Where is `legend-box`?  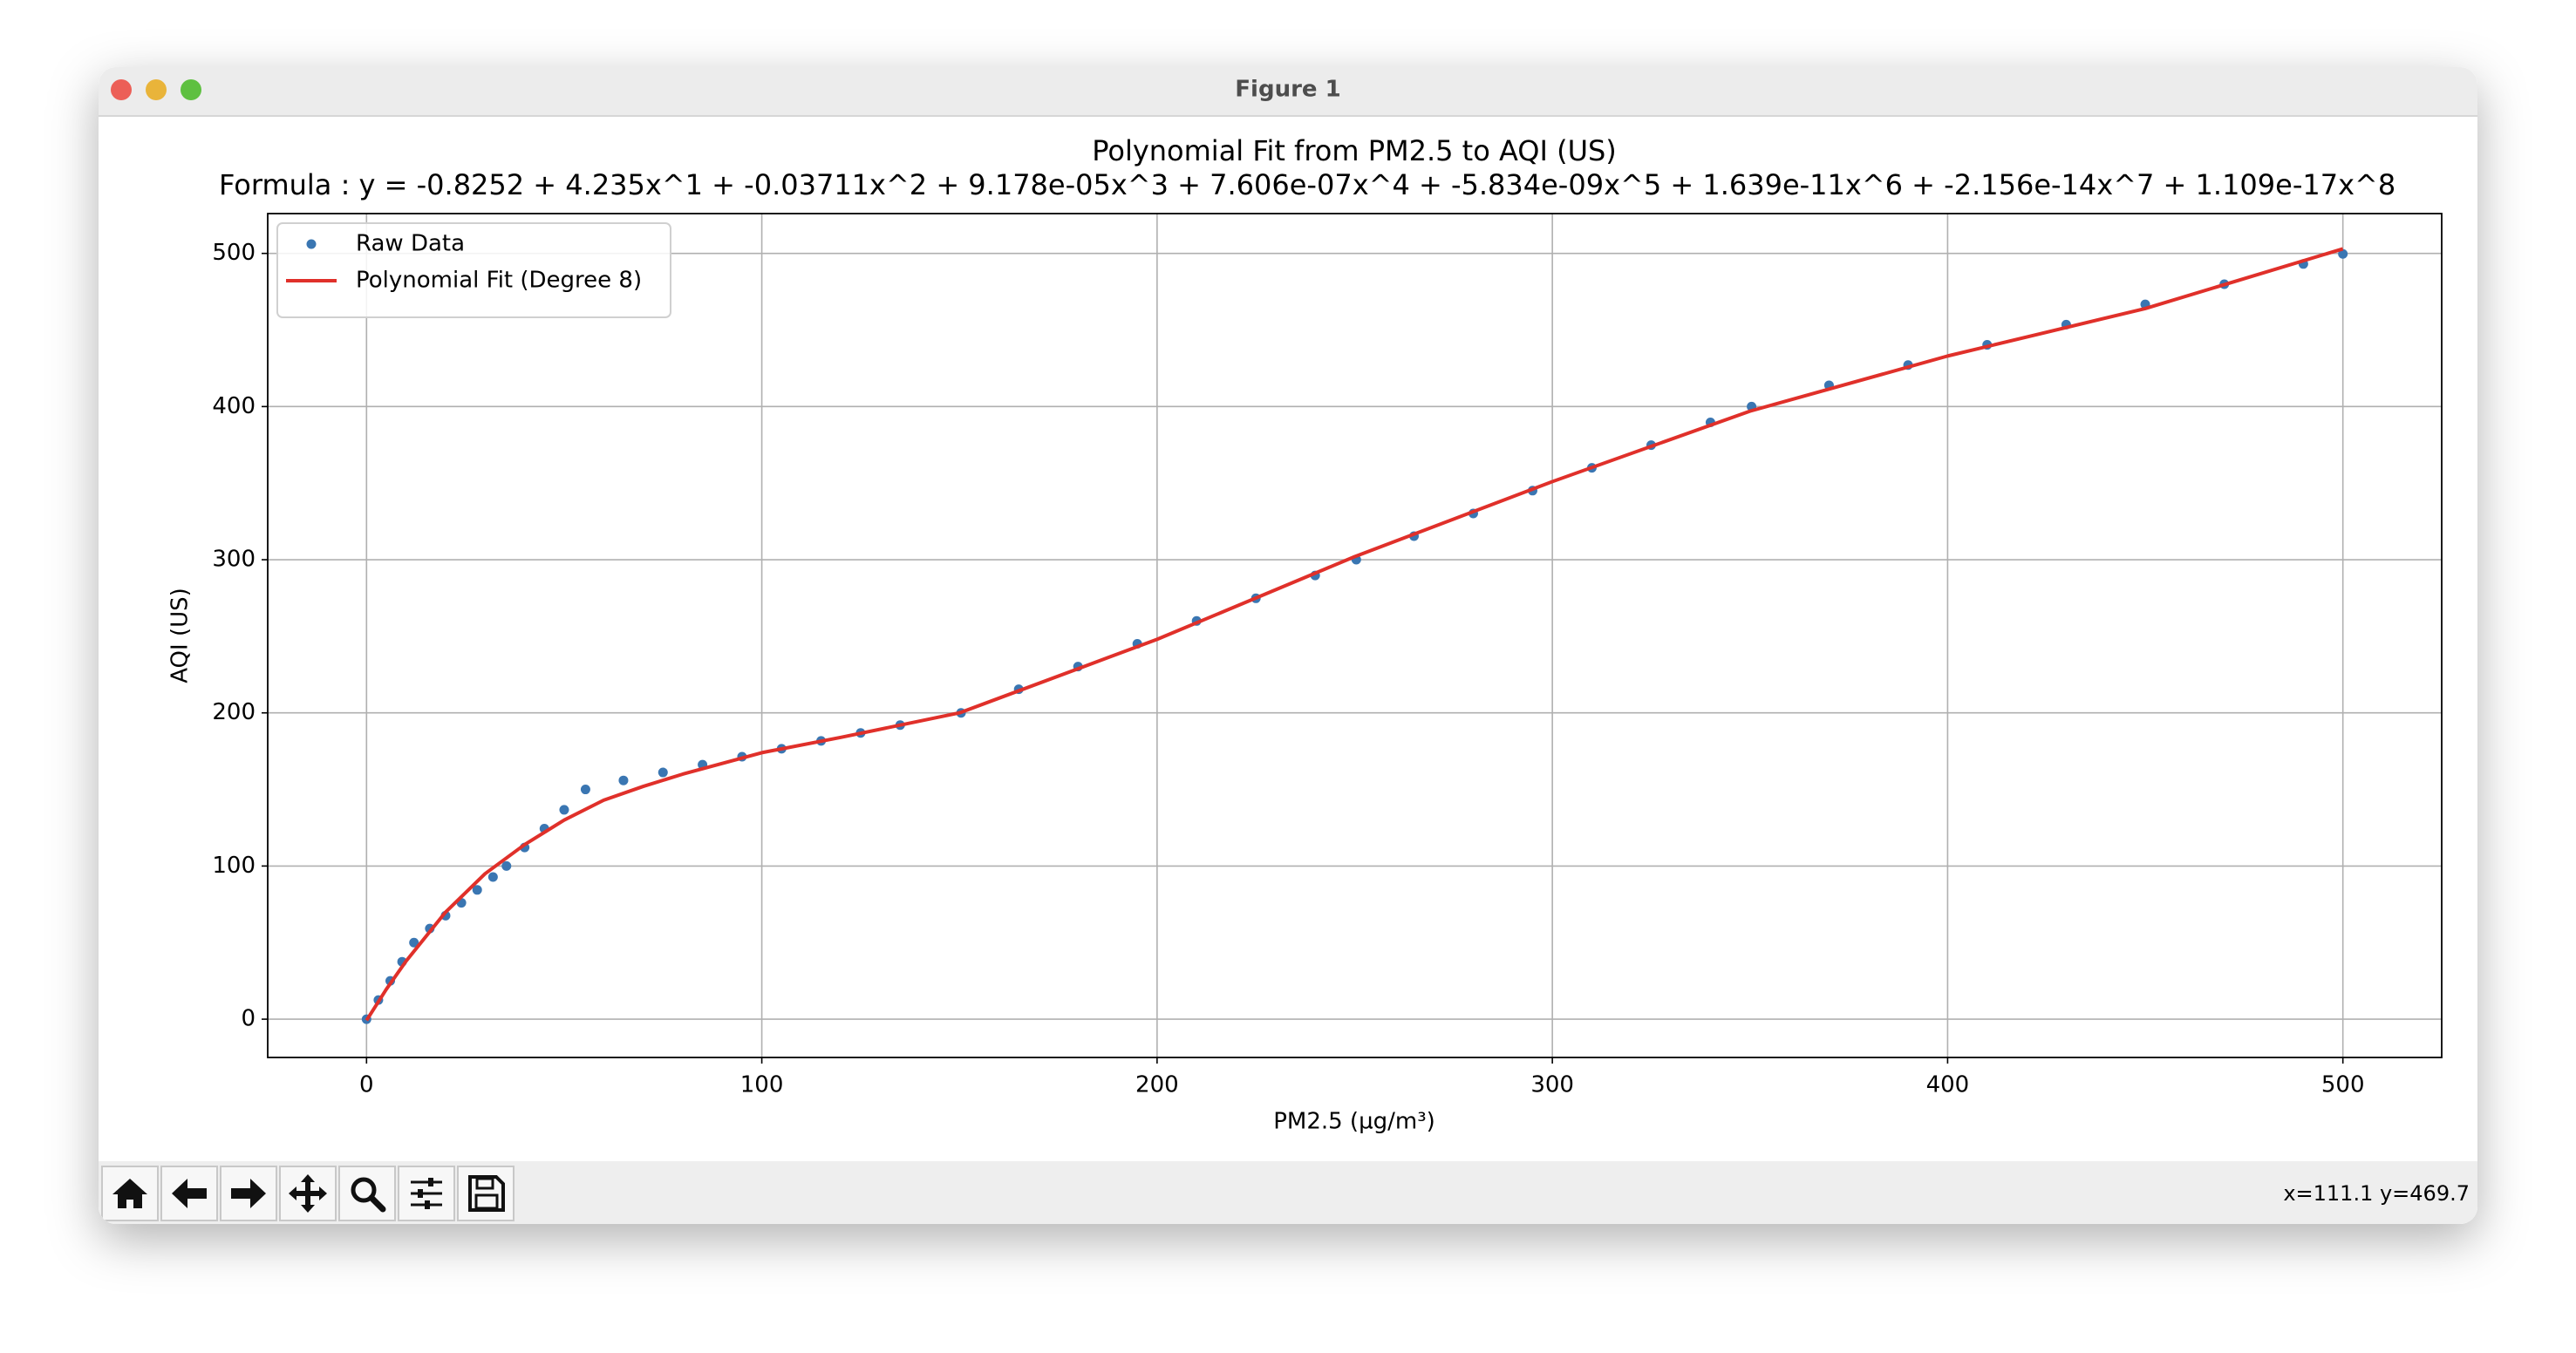 legend-box is located at coordinates (474, 270).